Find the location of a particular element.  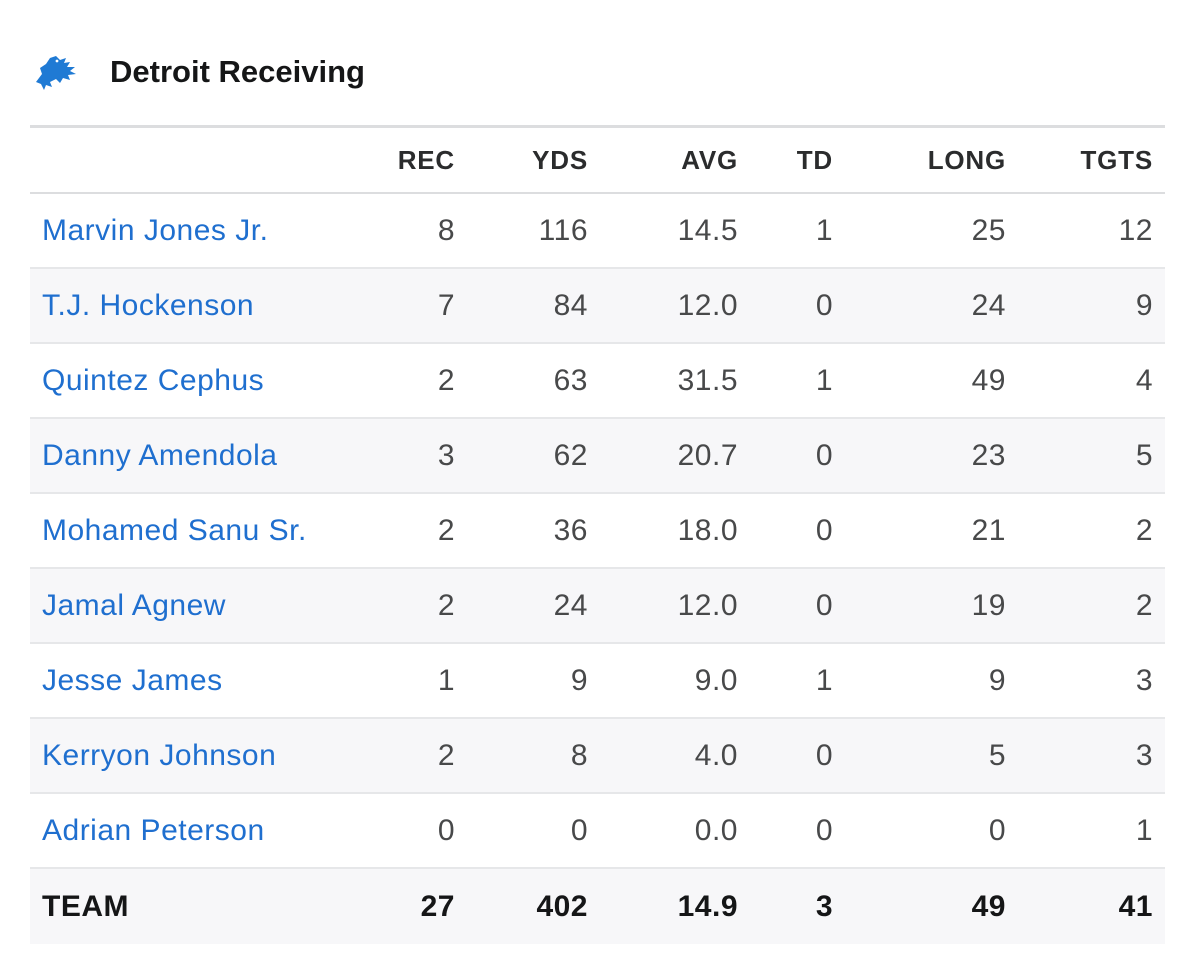

player-link: Kerryon Johnson is located at coordinates (159, 755).